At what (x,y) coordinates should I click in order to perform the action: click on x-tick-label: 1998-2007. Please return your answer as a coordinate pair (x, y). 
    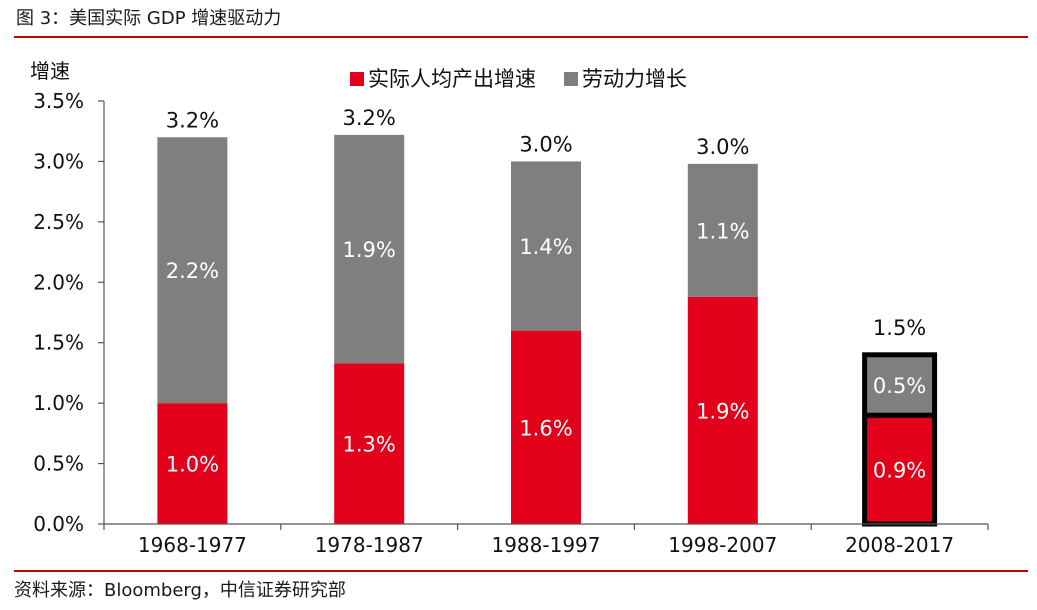
    Looking at the image, I should click on (722, 545).